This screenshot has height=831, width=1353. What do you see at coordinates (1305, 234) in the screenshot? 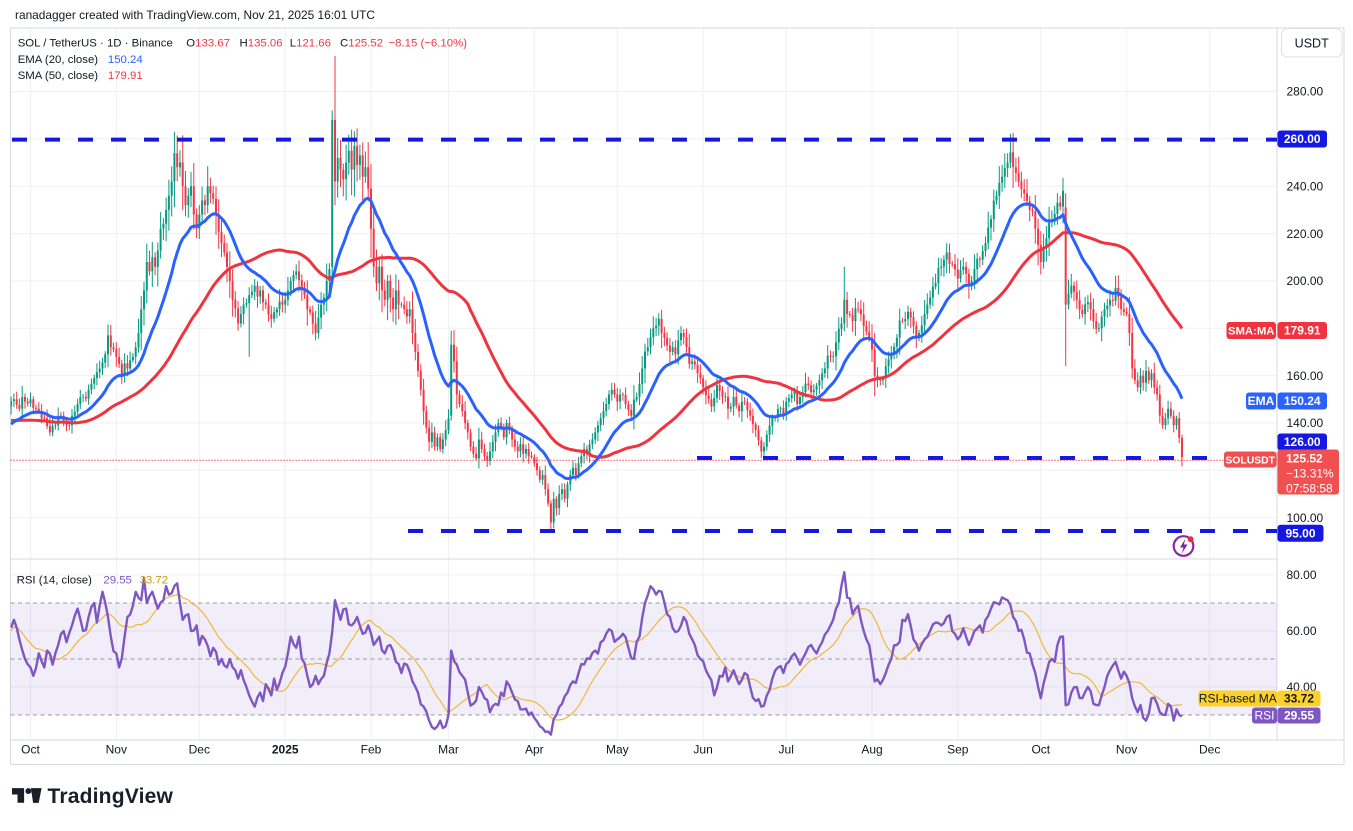
I see `svg-text: 220.00` at bounding box center [1305, 234].